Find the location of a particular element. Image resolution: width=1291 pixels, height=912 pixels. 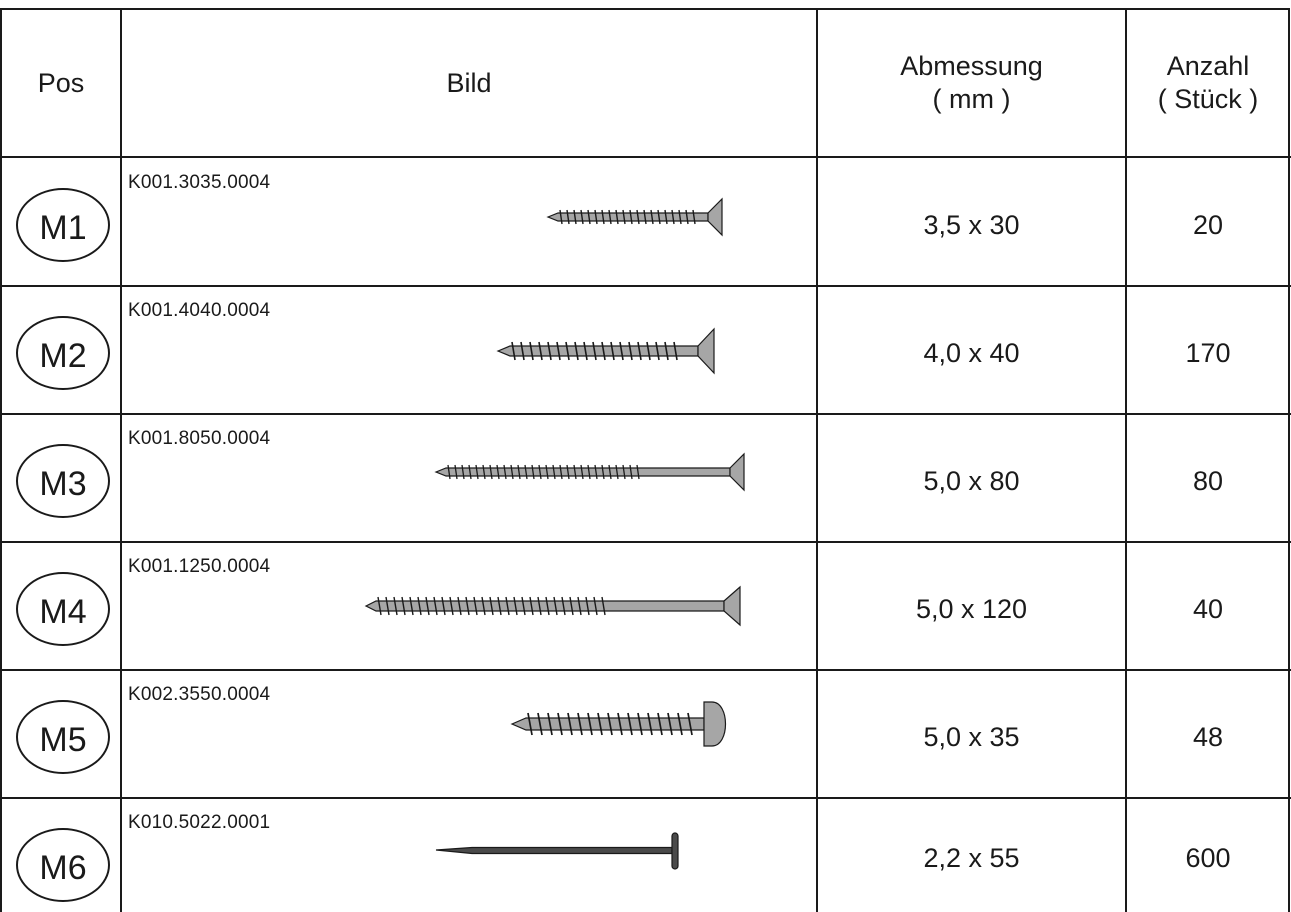

quantity-value: 48 is located at coordinates (1208, 736).